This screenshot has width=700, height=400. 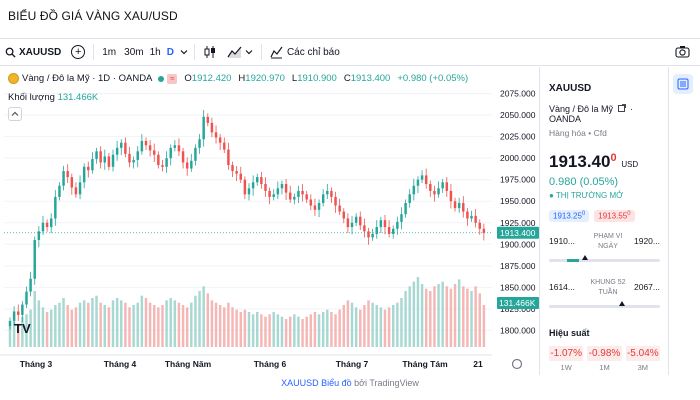 I want to click on footer-by: bởi TradingView, so click(x=386, y=383).